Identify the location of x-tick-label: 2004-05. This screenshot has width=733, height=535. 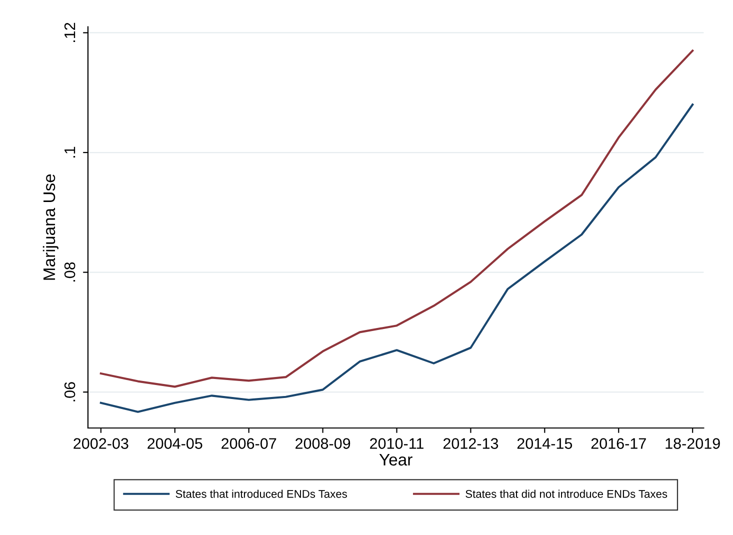
(175, 443).